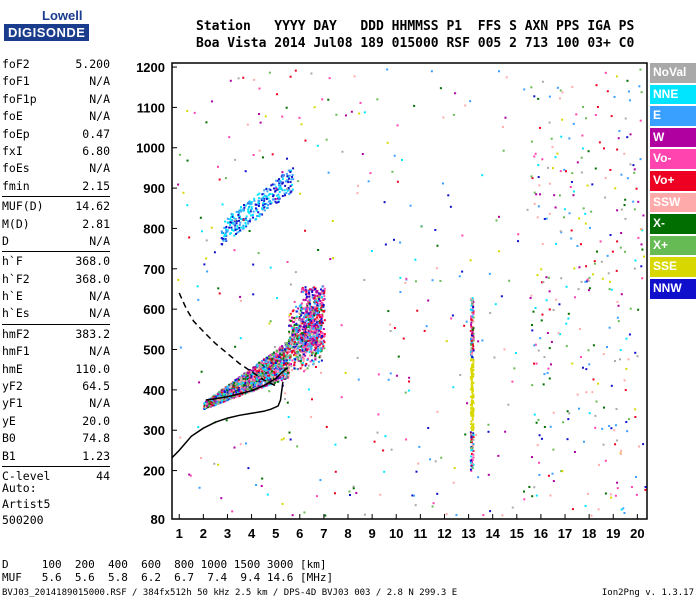 The width and height of the screenshot is (700, 600). Describe the element at coordinates (227, 339) in the screenshot. I see `dashed-profile` at that location.